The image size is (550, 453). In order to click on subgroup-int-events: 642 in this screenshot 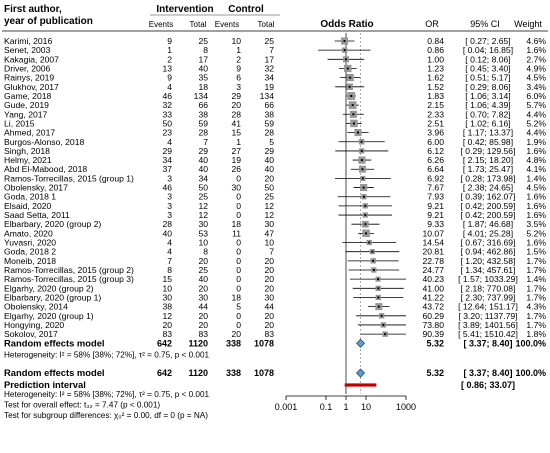, I will do `click(164, 343)`.